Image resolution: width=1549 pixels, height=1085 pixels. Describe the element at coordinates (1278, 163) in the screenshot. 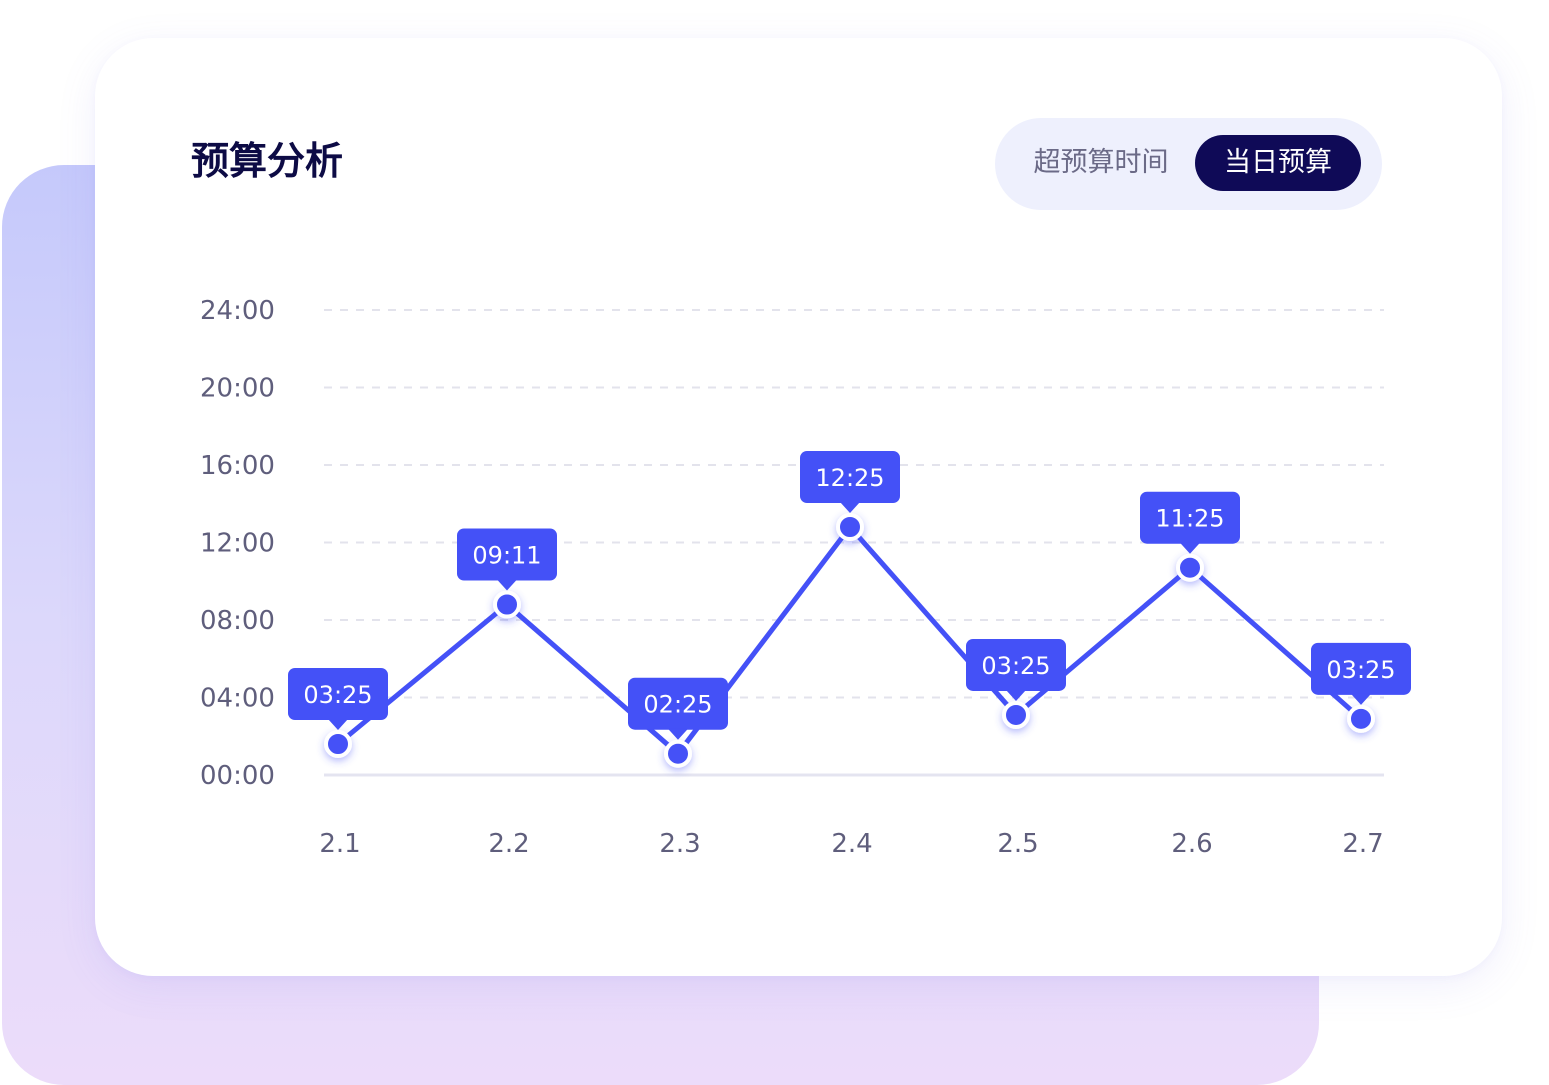

I see `toggle-daily-budget: 当日预算` at that location.